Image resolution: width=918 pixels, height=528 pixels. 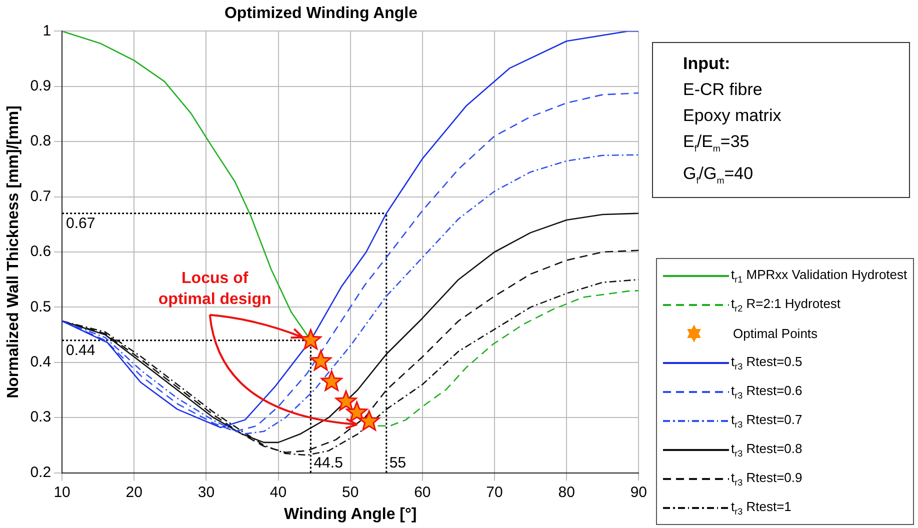 What do you see at coordinates (350, 492) in the screenshot?
I see `x-tick-label: 50` at bounding box center [350, 492].